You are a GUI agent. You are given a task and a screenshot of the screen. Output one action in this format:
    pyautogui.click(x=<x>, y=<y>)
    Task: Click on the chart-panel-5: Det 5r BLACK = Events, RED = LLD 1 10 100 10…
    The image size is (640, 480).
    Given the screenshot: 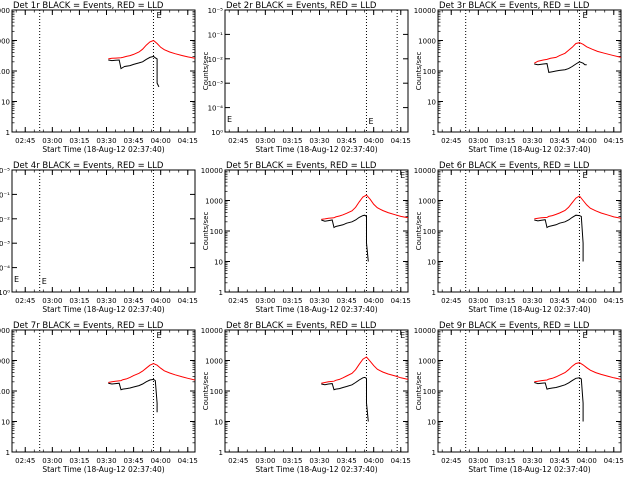 What is the action you would take?
    pyautogui.click(x=306, y=237)
    